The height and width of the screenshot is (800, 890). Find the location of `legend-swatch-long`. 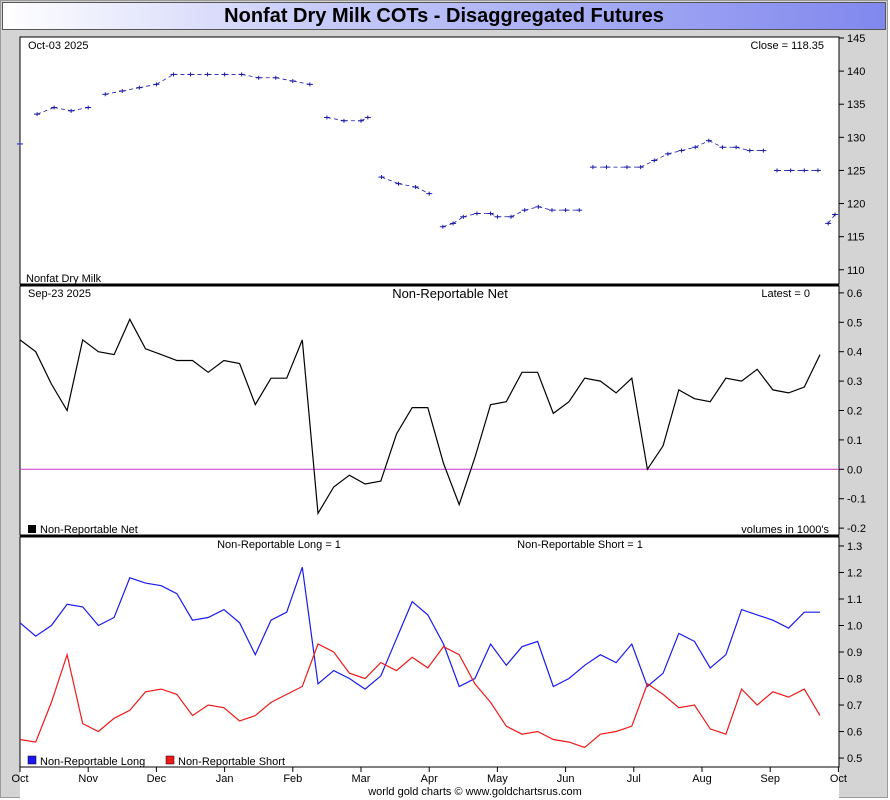

legend-swatch-long is located at coordinates (32, 760).